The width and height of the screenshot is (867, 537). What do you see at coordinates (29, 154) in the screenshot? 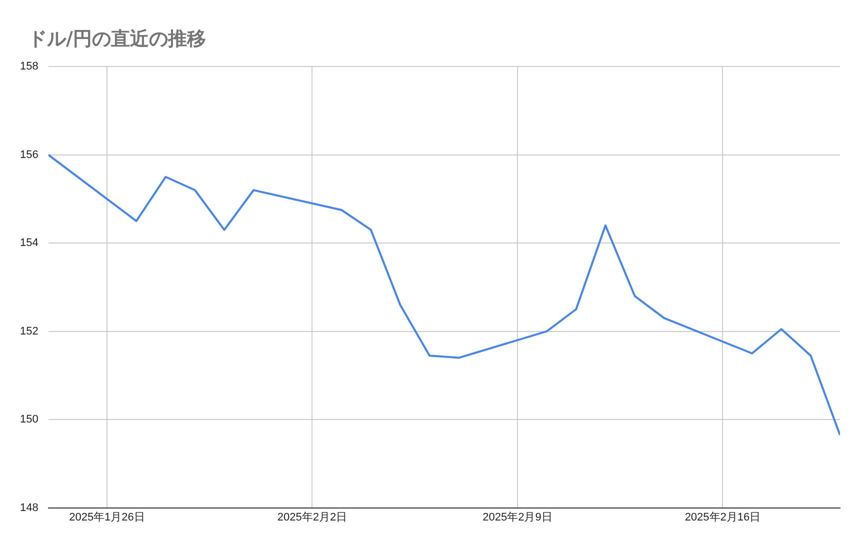
I see `y-tick-label: 156` at bounding box center [29, 154].